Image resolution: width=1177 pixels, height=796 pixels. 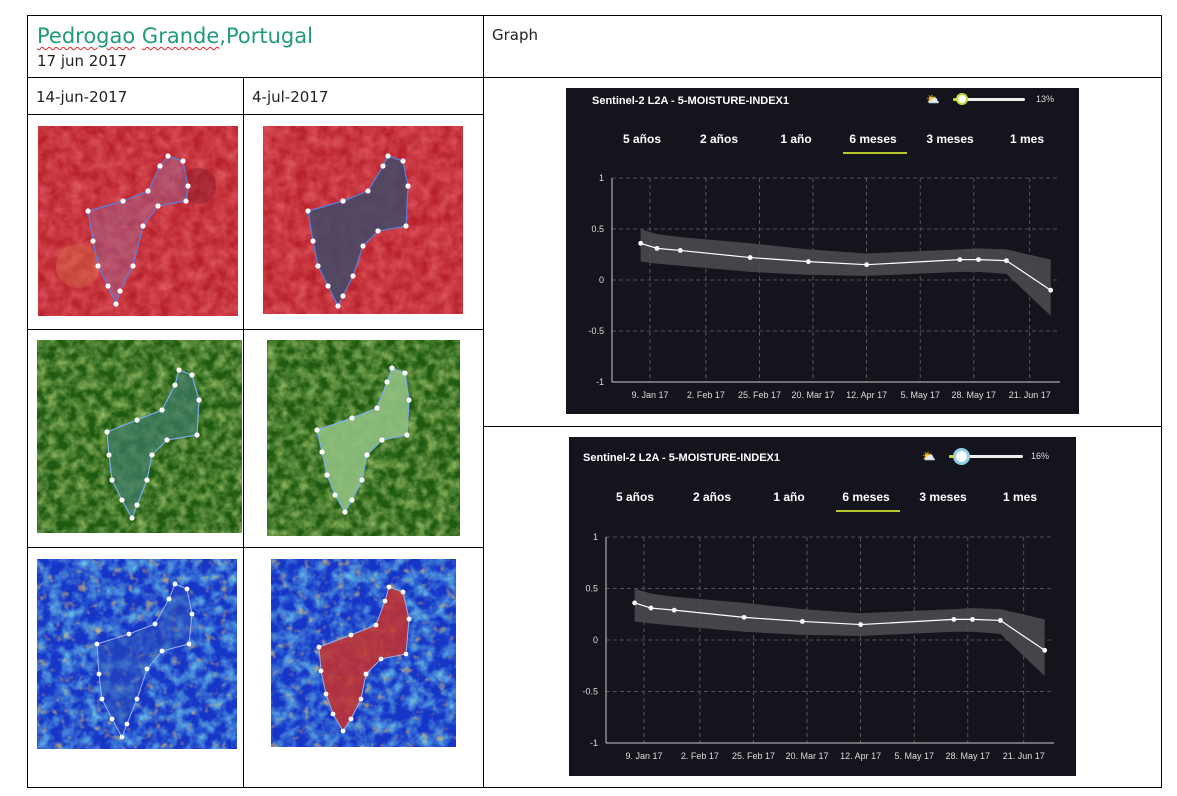 I want to click on location-word-2: Grande, so click(x=180, y=36).